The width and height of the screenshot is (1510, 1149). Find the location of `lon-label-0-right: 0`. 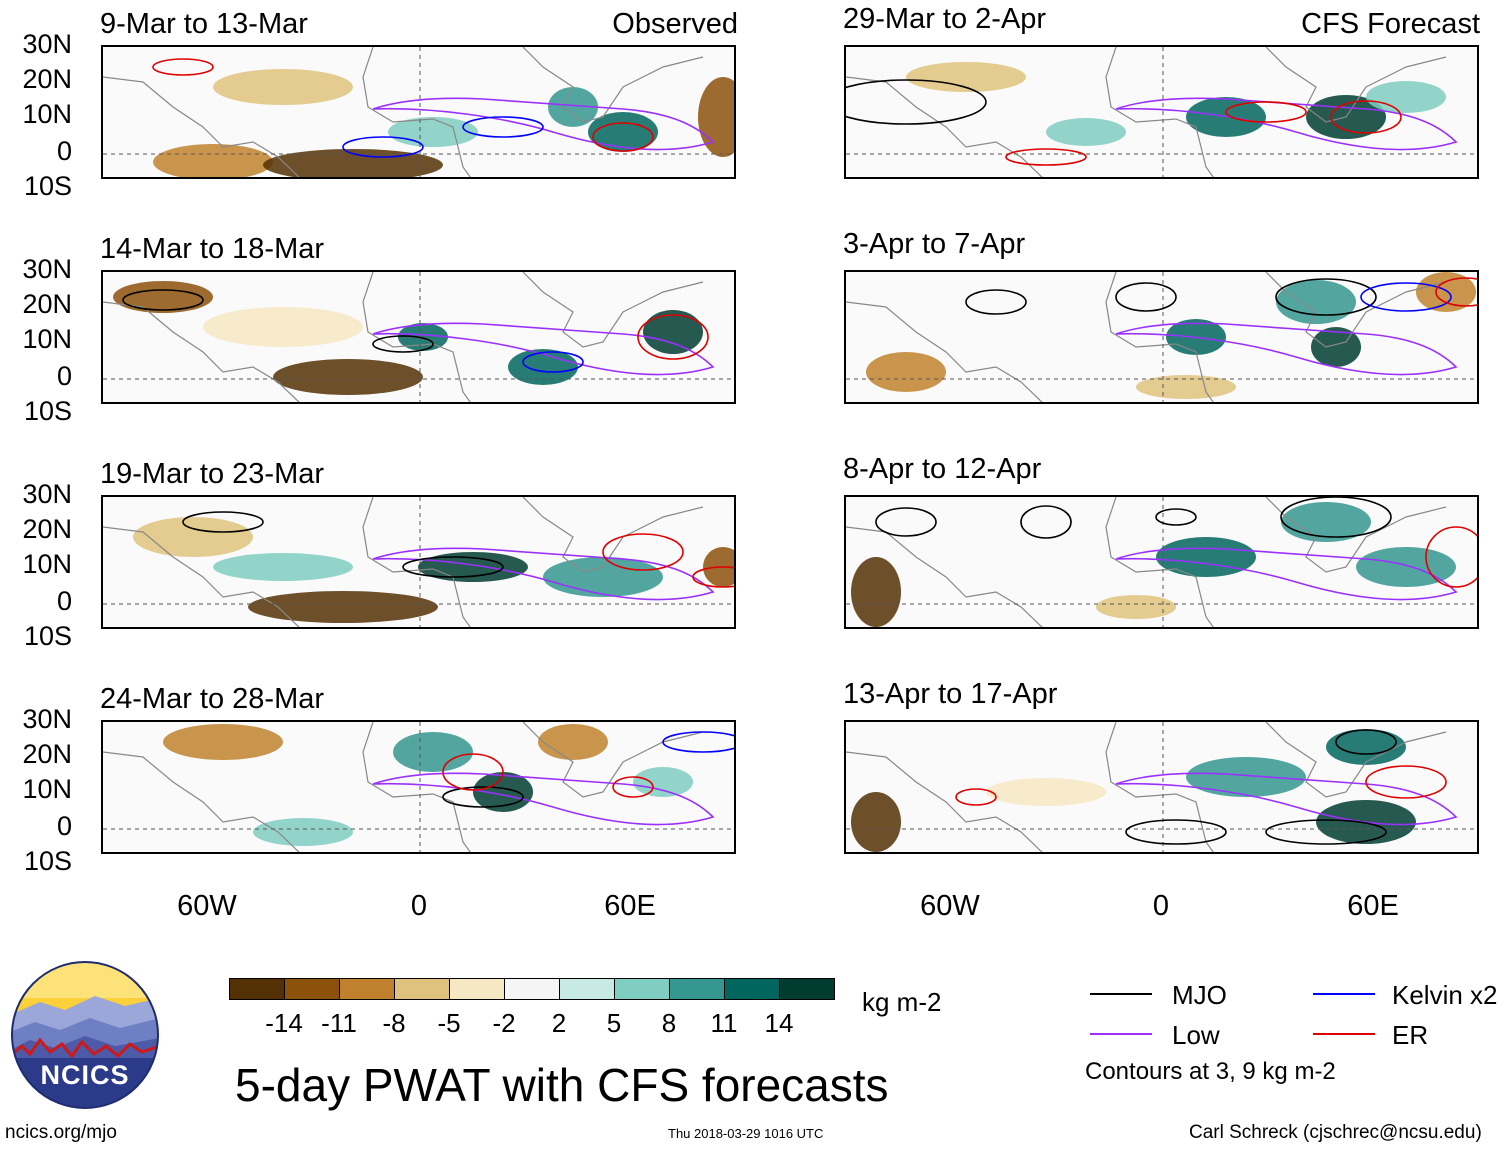

lon-label-0-right: 0 is located at coordinates (1161, 906).